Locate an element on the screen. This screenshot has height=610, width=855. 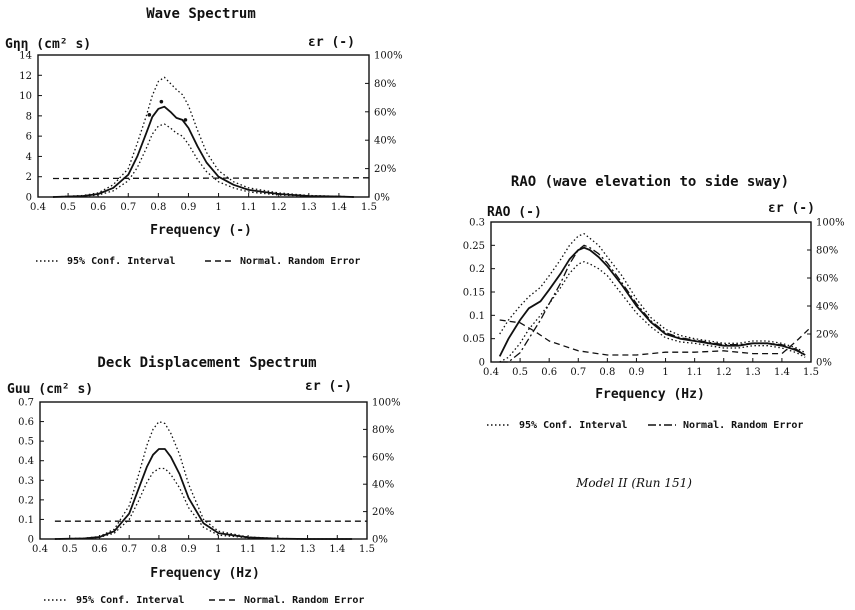
y-tick-label: 0.25 is located at coordinates (474, 246).